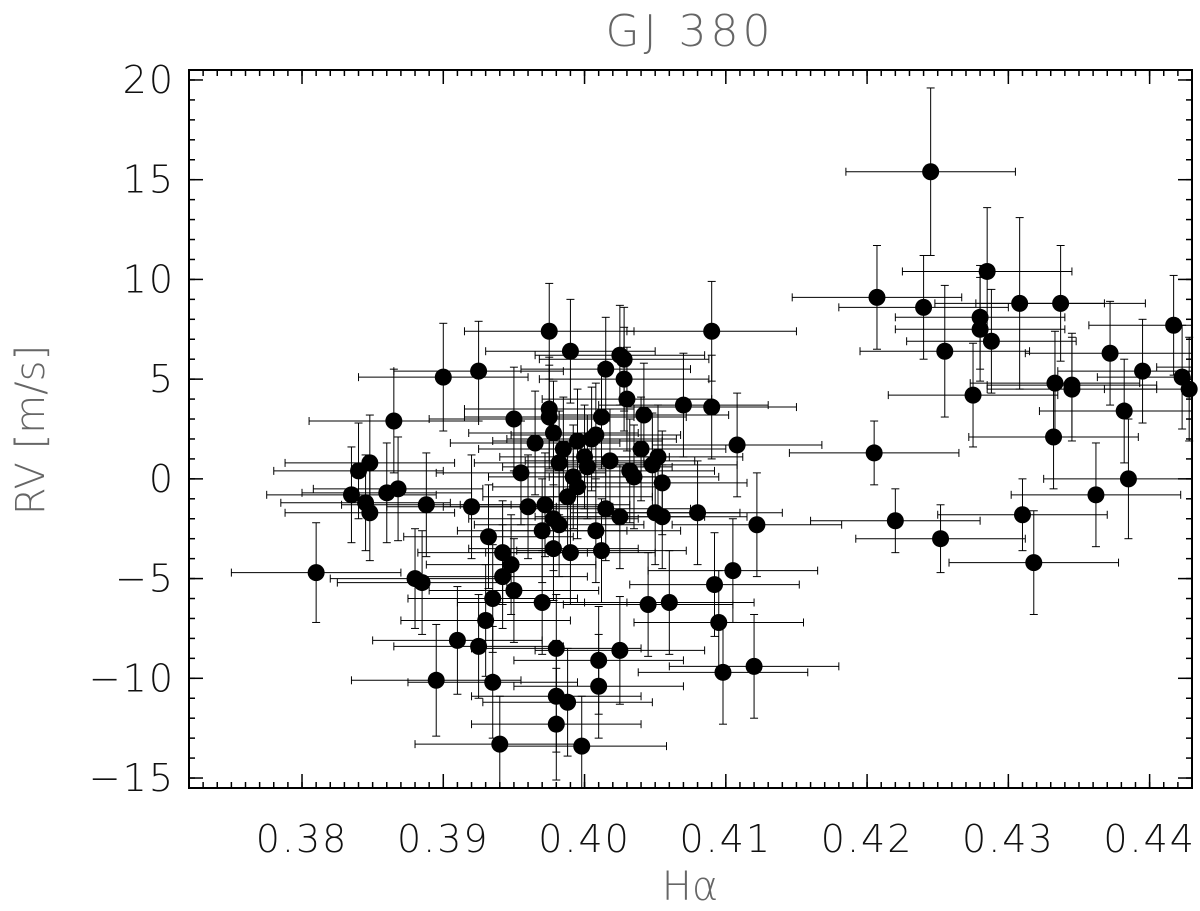  Describe the element at coordinates (690, 887) in the screenshot. I see `x-axis-label: Hα` at that location.